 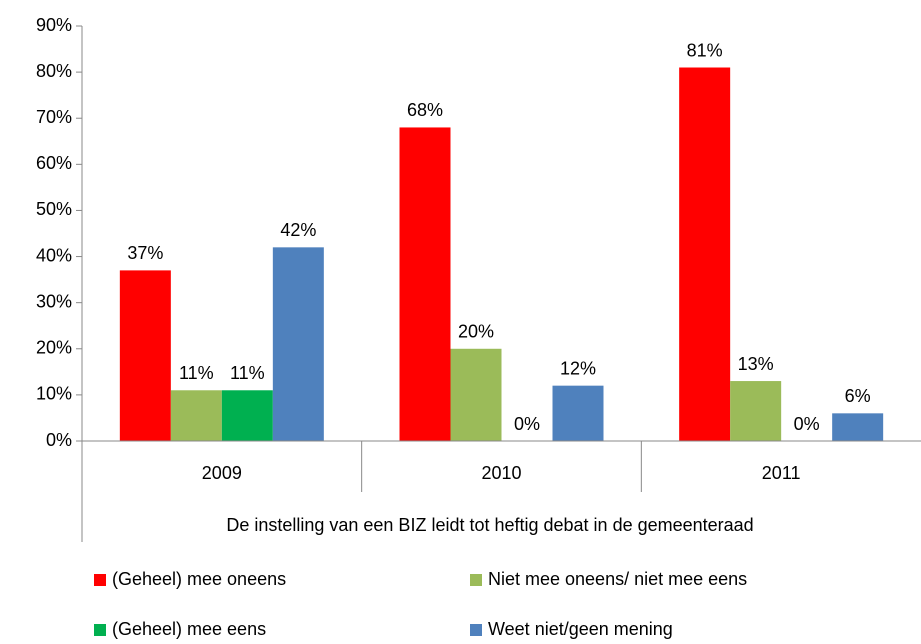 I want to click on y-tick-label: 70%, so click(x=54, y=117).